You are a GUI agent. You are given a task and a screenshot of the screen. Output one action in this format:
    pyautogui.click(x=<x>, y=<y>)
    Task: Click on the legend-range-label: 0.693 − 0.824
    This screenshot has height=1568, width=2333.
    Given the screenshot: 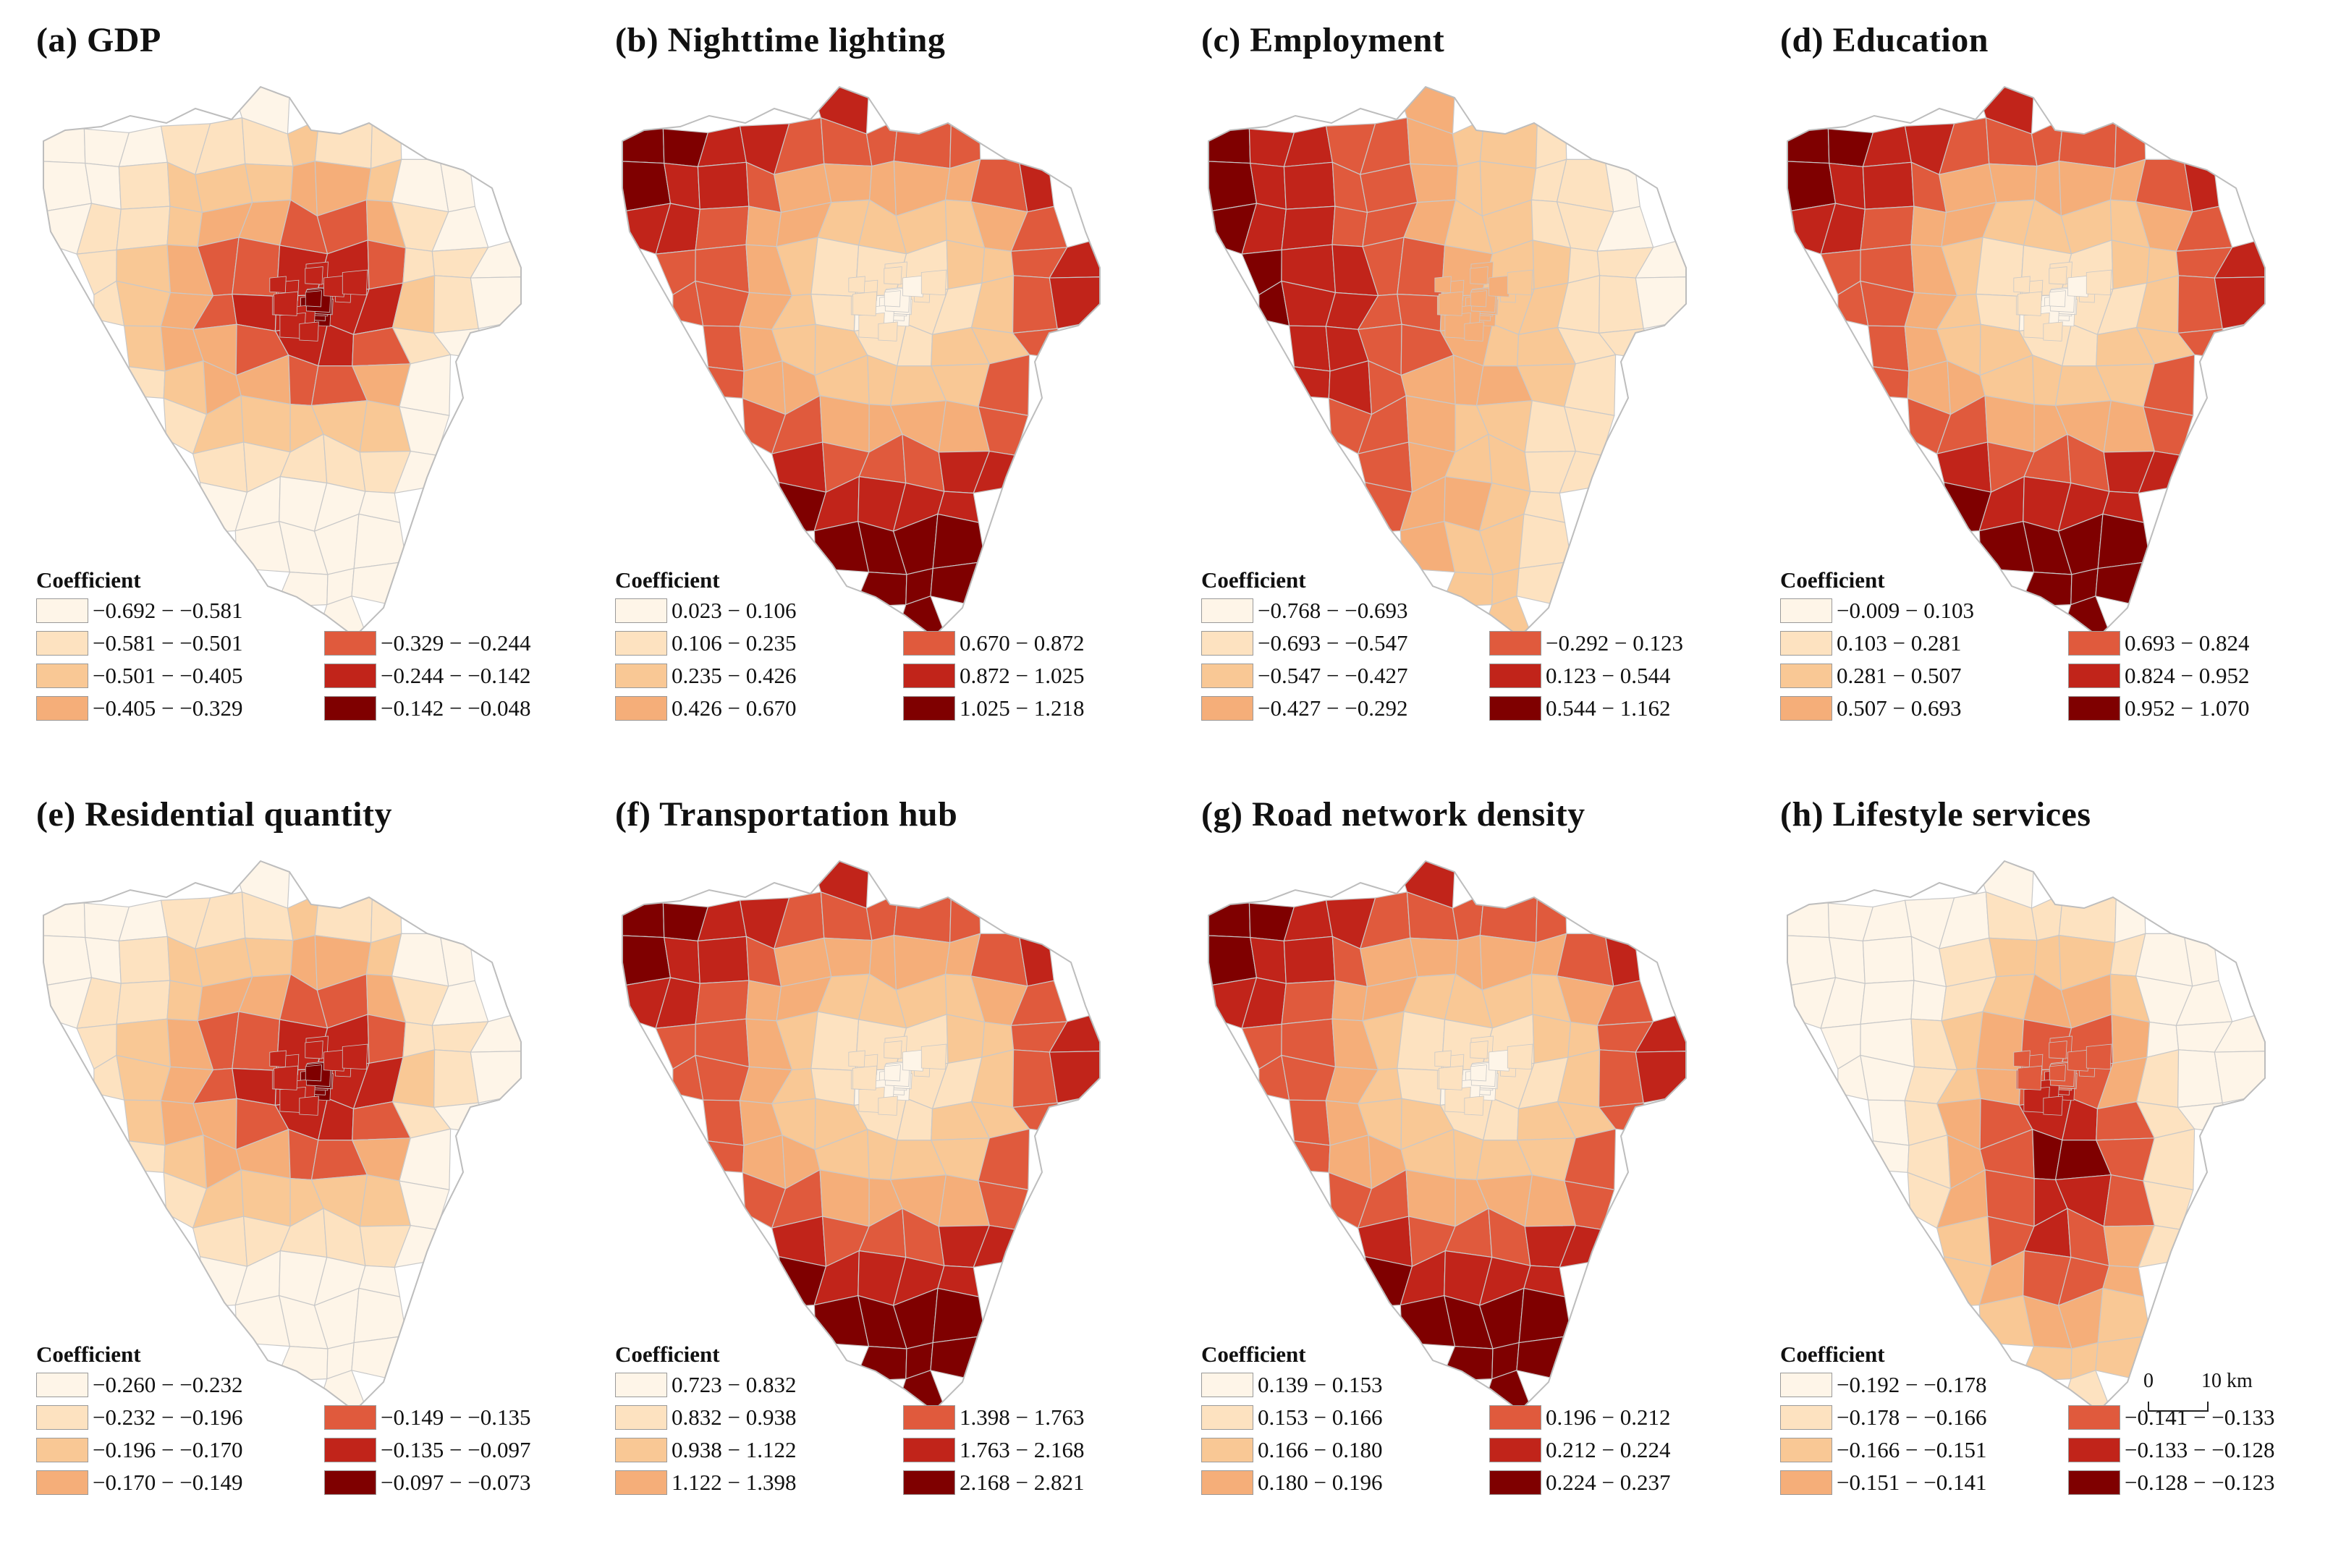 What is the action you would take?
    pyautogui.click(x=2187, y=643)
    